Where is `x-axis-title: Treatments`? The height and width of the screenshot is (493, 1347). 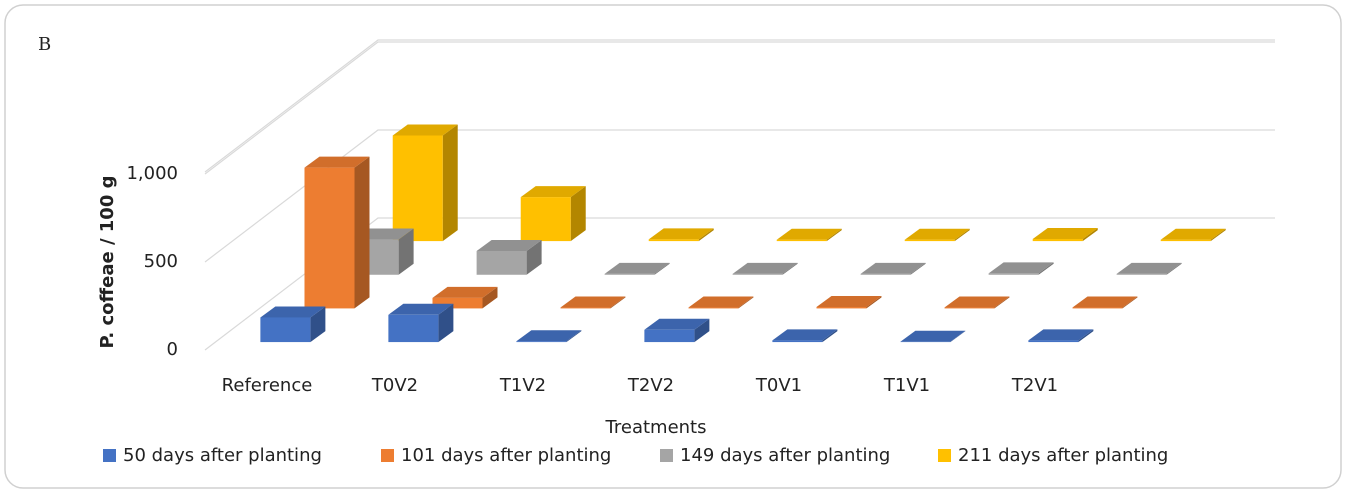
x-axis-title: Treatments is located at coordinates (656, 427).